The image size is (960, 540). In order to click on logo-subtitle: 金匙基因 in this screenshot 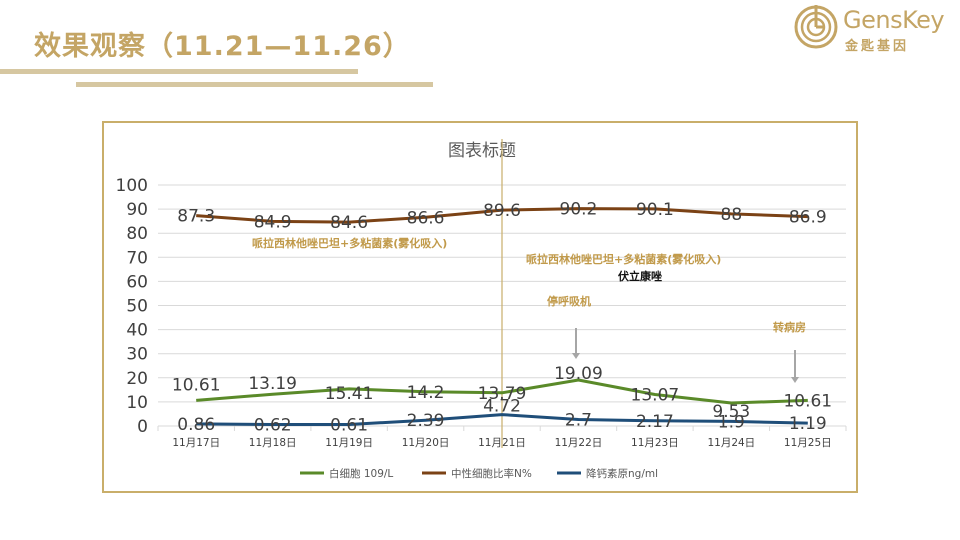, I will do `click(877, 46)`.